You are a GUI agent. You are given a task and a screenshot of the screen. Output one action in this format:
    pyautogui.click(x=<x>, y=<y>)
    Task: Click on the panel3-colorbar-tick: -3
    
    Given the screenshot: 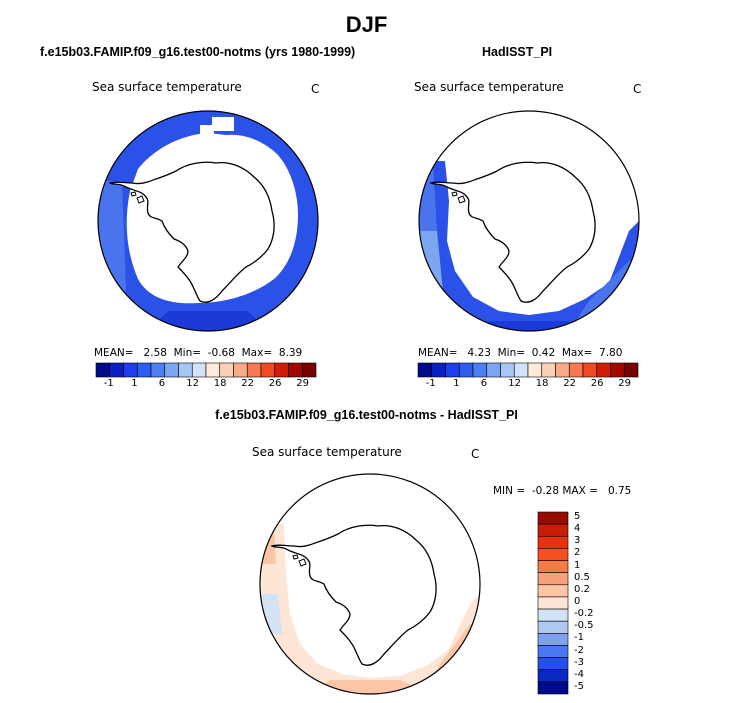 What is the action you would take?
    pyautogui.click(x=579, y=662)
    